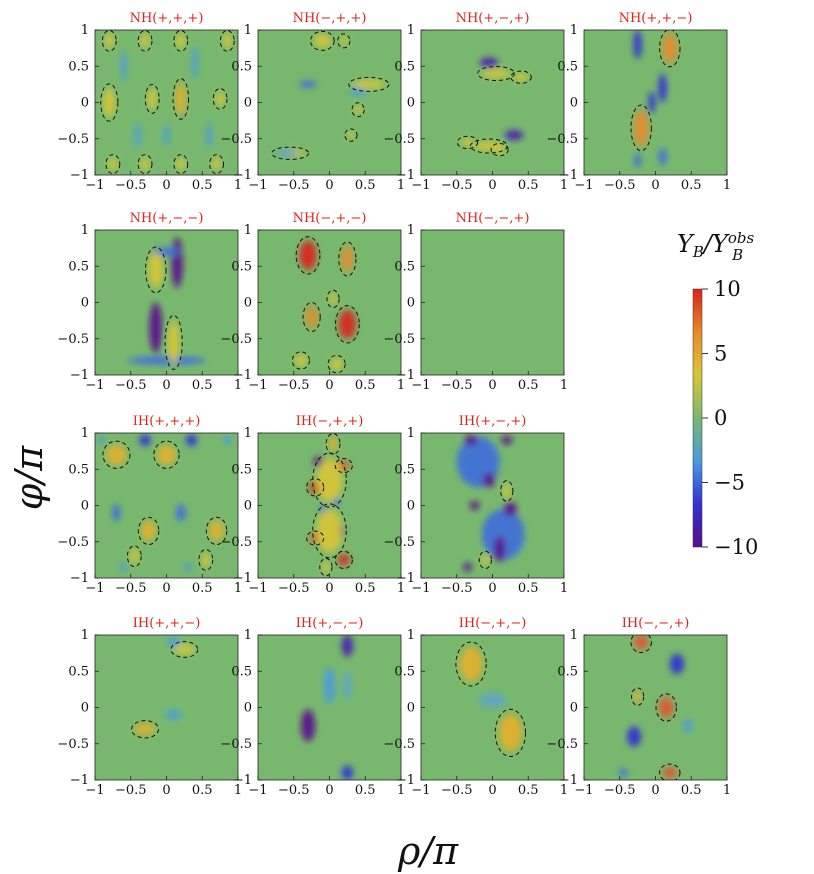 This screenshot has height=874, width=814. I want to click on panel-background, so click(166, 102).